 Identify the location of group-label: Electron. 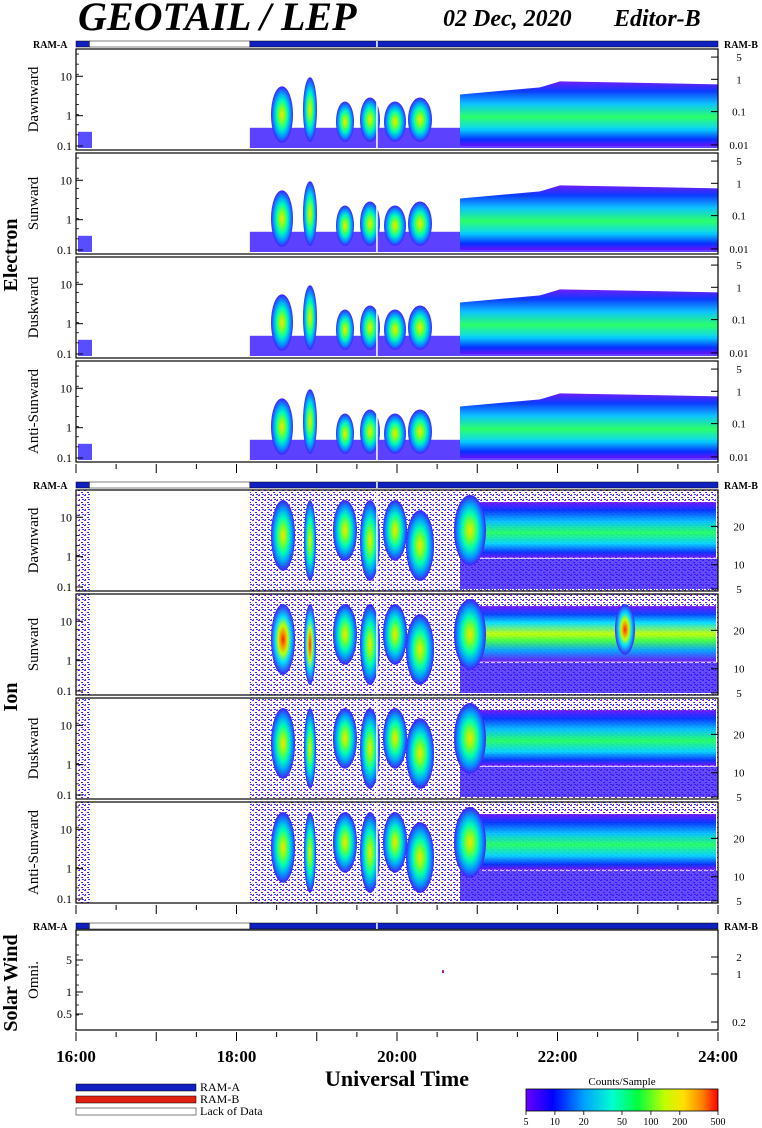
(11, 255).